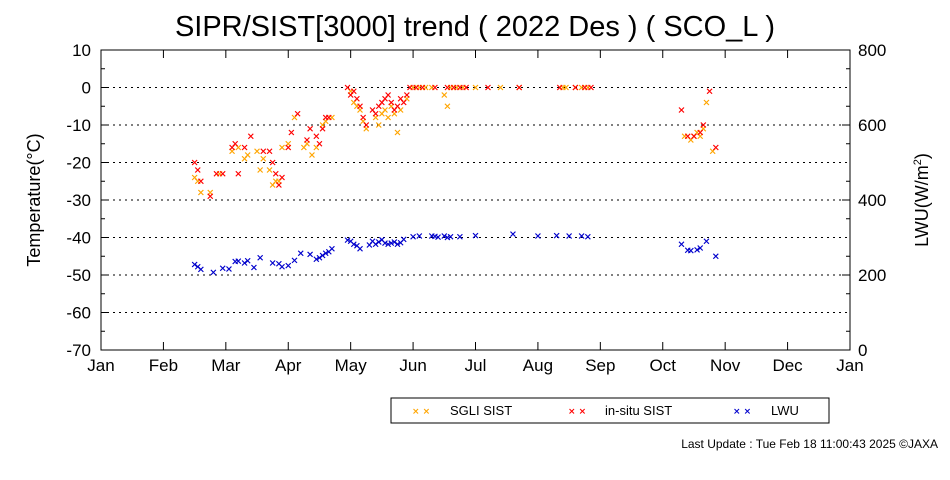  Describe the element at coordinates (872, 275) in the screenshot. I see `y2-tick-label: 200` at that location.